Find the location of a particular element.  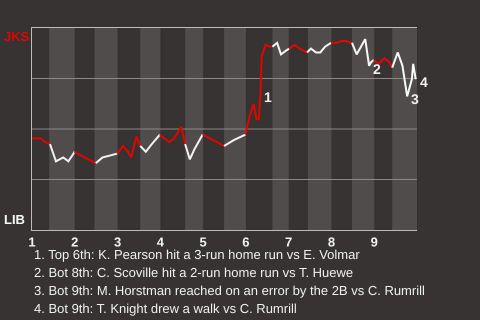

text: 3. Bot 9th: M. Horstman reached on an error by the 2B vs C. Rumrill is located at coordinates (229, 290).